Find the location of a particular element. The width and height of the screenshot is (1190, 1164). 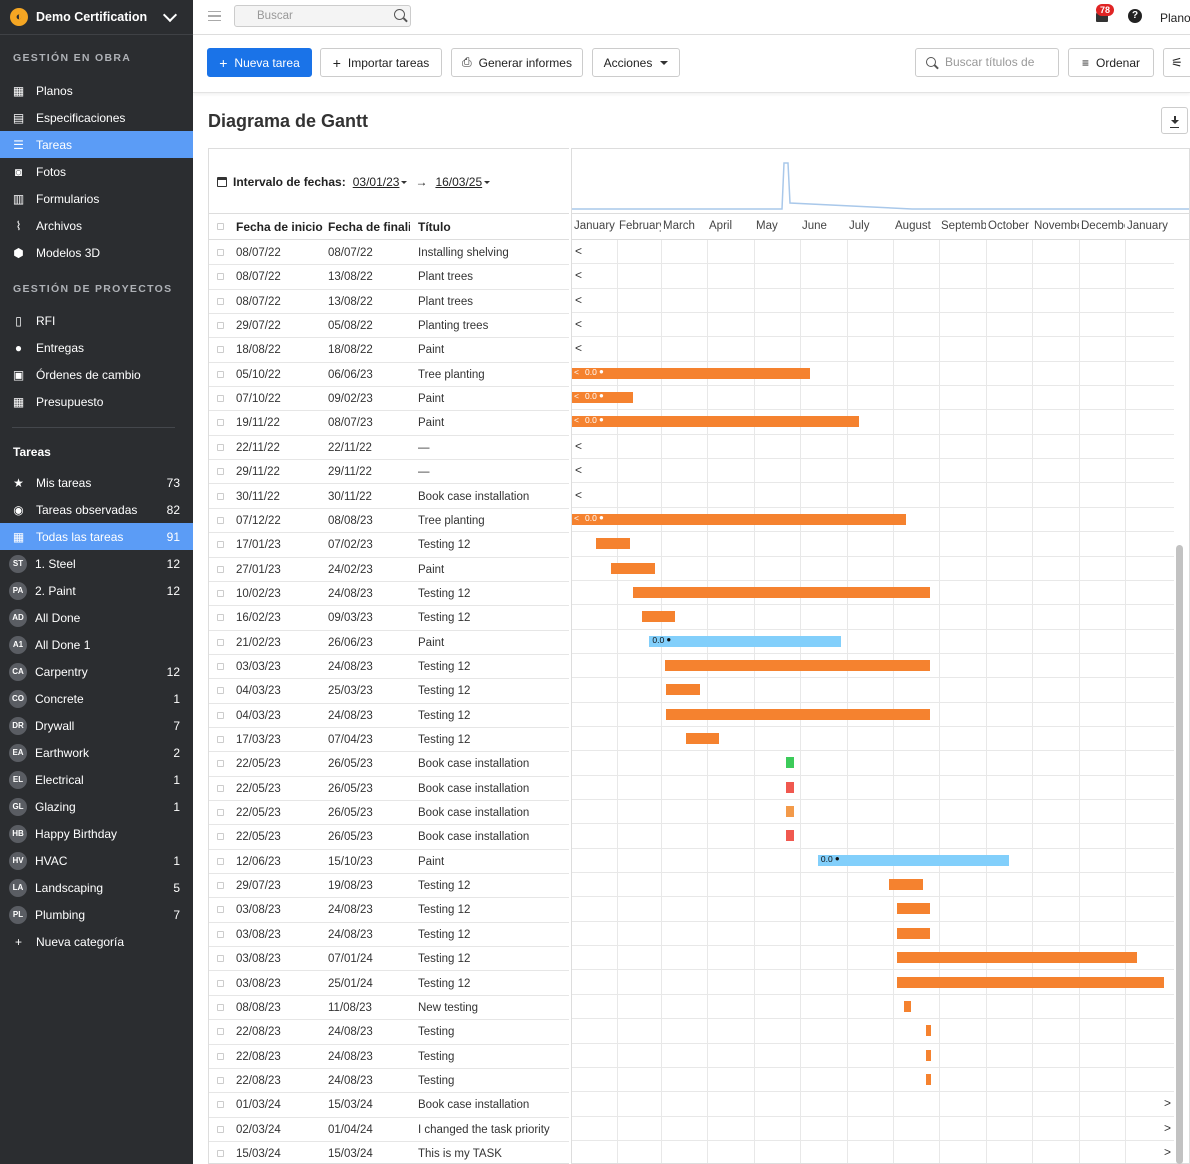

table-row: 08/07/22 13/08/22 Plant trees is located at coordinates (389, 302).